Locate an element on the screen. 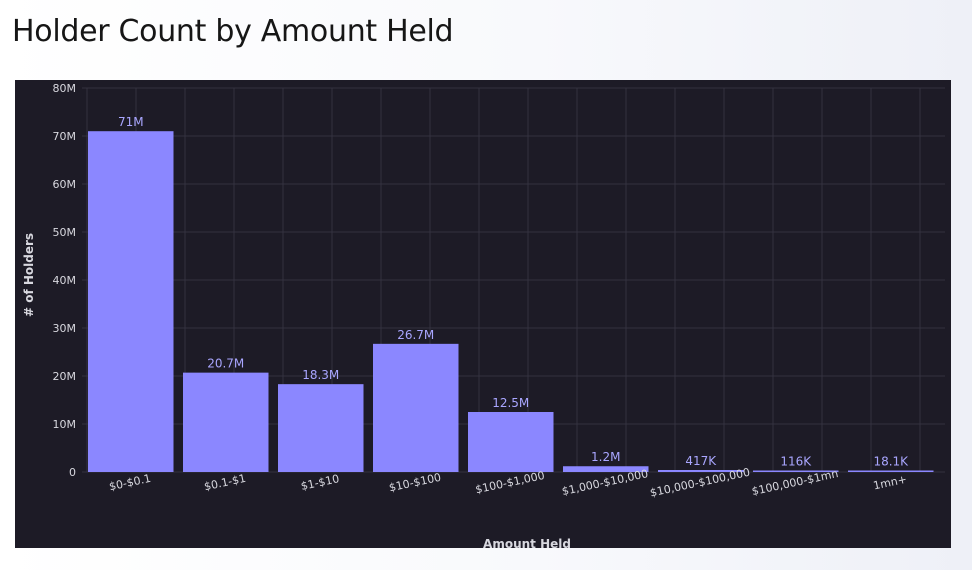 This screenshot has height=570, width=972. x-tick-label: $1-$10 is located at coordinates (320, 482).